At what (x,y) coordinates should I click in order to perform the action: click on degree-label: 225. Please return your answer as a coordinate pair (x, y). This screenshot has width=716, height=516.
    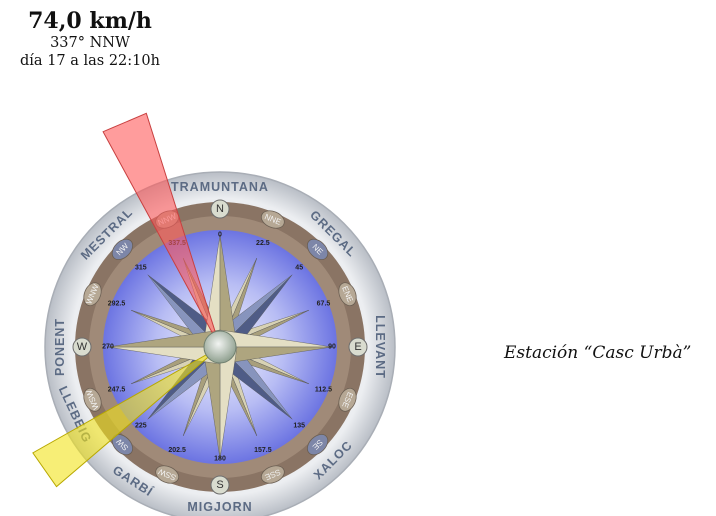
    Looking at the image, I should click on (141, 426).